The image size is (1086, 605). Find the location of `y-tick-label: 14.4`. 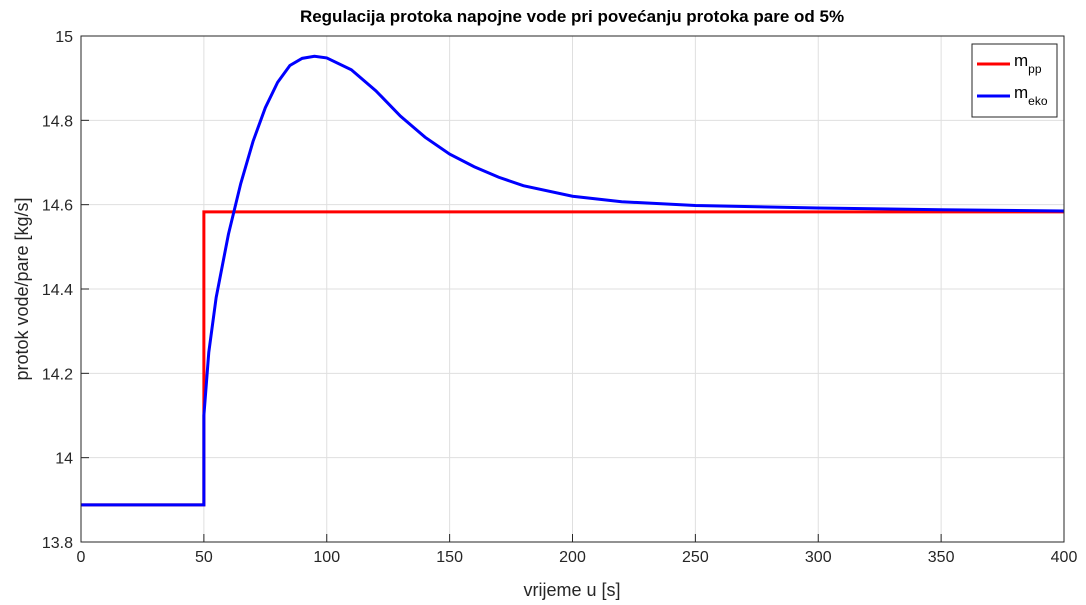

y-tick-label: 14.4 is located at coordinates (57, 290).